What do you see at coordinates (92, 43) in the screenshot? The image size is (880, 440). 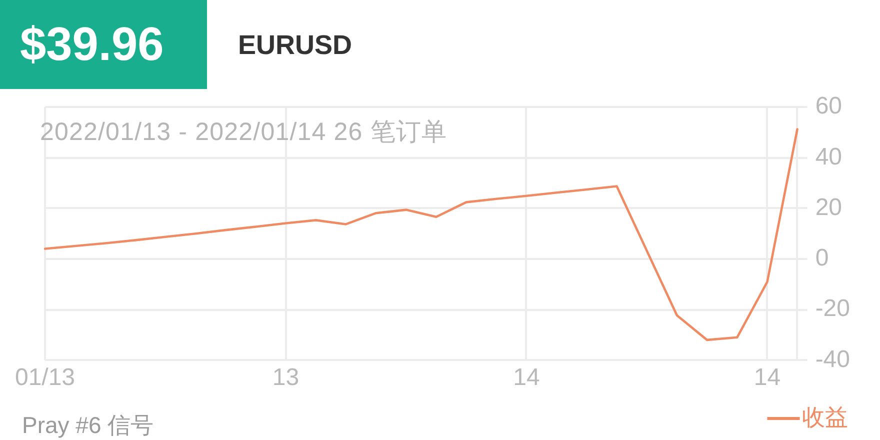 I see `text: $39.96` at bounding box center [92, 43].